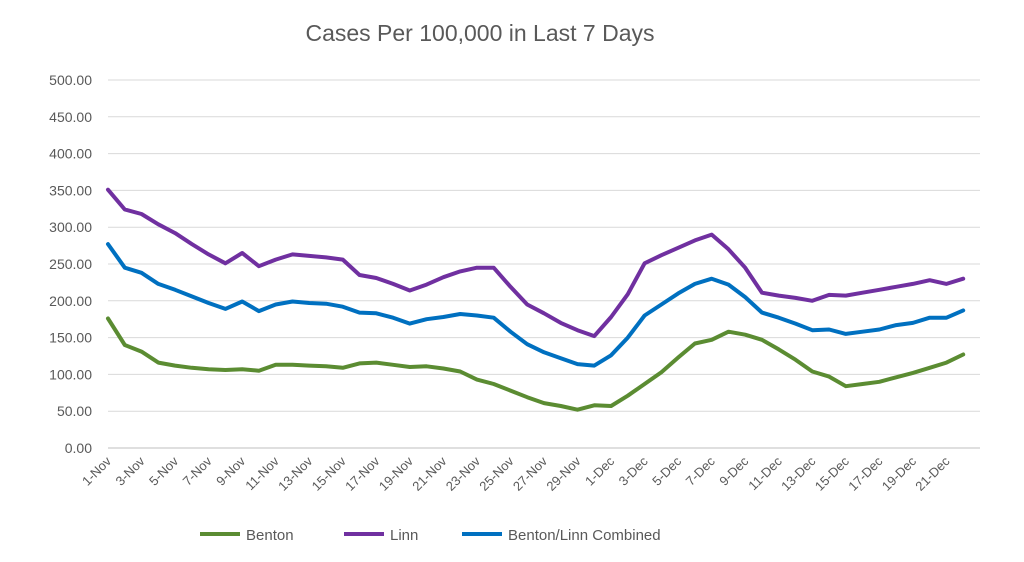 Image resolution: width=1024 pixels, height=562 pixels. What do you see at coordinates (70, 117) in the screenshot?
I see `y-tick-label: 450.00` at bounding box center [70, 117].